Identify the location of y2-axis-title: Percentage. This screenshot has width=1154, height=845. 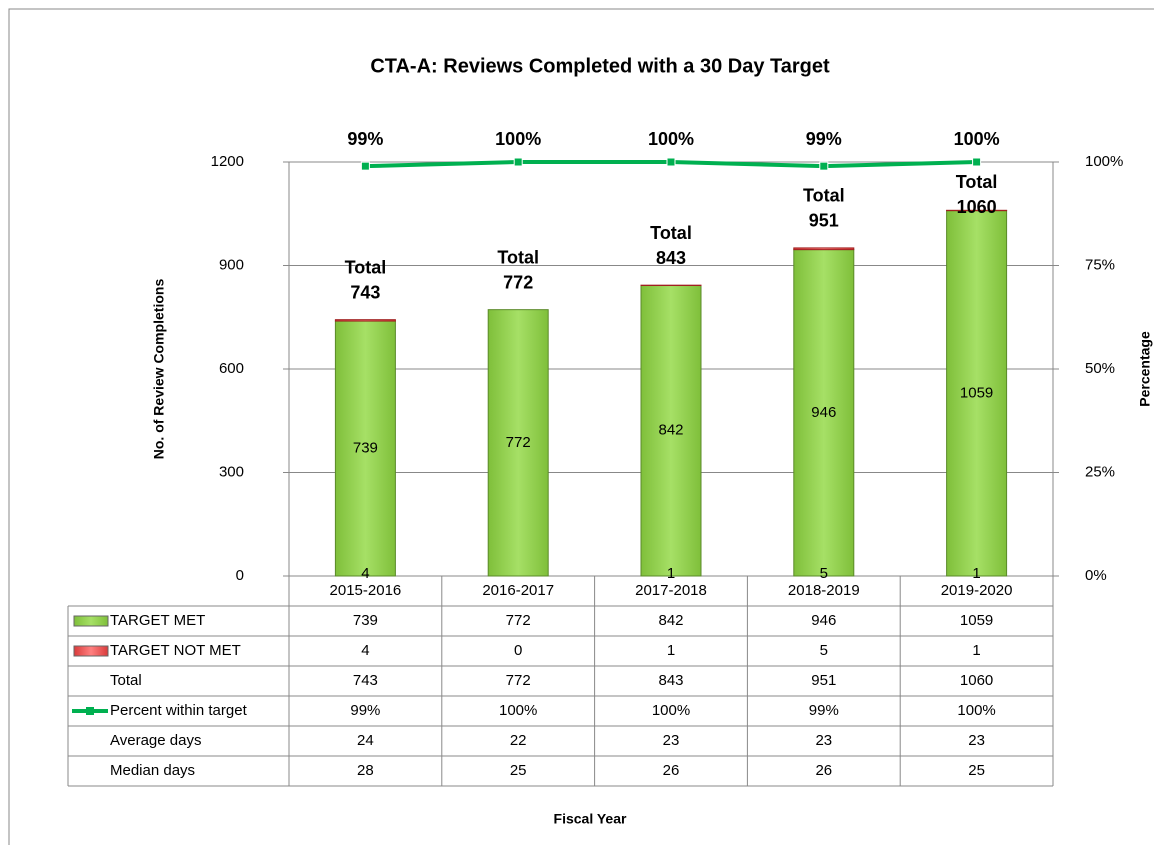
(1145, 369).